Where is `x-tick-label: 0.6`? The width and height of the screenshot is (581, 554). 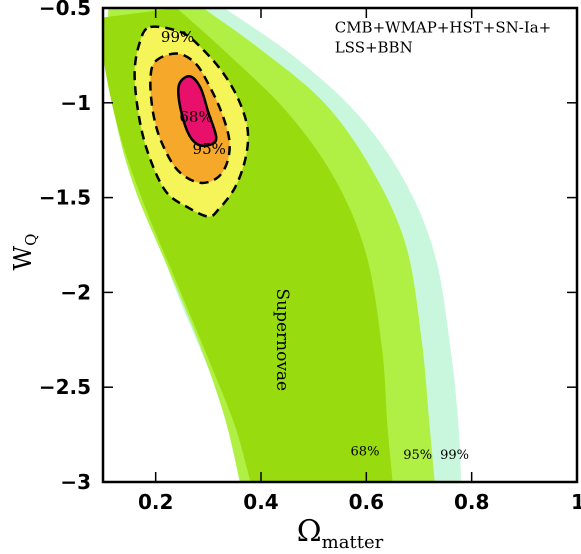
x-tick-label: 0.6 is located at coordinates (366, 502).